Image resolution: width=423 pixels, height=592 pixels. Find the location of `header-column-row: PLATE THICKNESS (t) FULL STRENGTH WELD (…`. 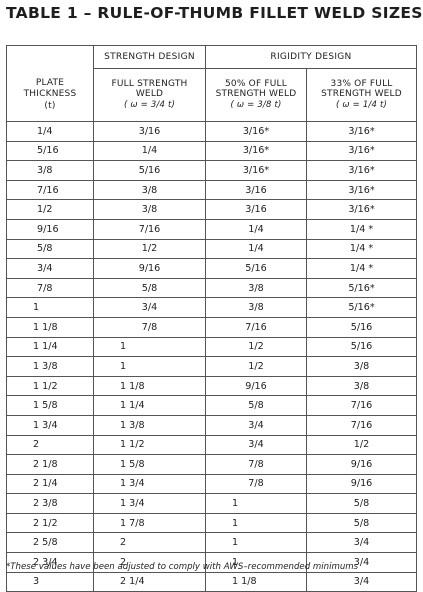

header-column-row: PLATE THICKNESS (t) FULL STRENGTH WELD (… is located at coordinates (212, 95).